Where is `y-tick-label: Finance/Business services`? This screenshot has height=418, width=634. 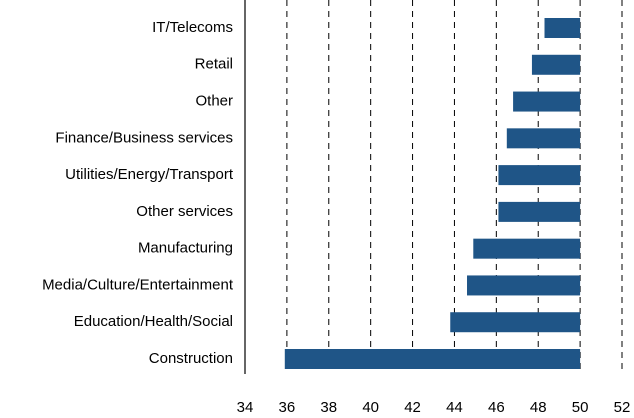
y-tick-label: Finance/Business services is located at coordinates (144, 137).